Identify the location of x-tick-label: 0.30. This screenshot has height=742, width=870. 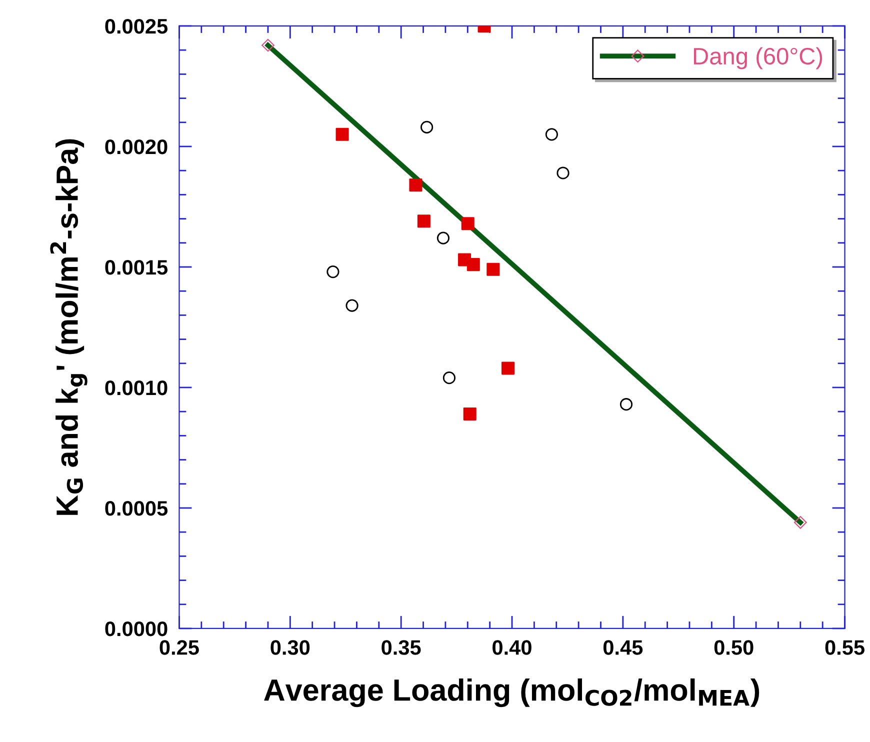
(290, 647).